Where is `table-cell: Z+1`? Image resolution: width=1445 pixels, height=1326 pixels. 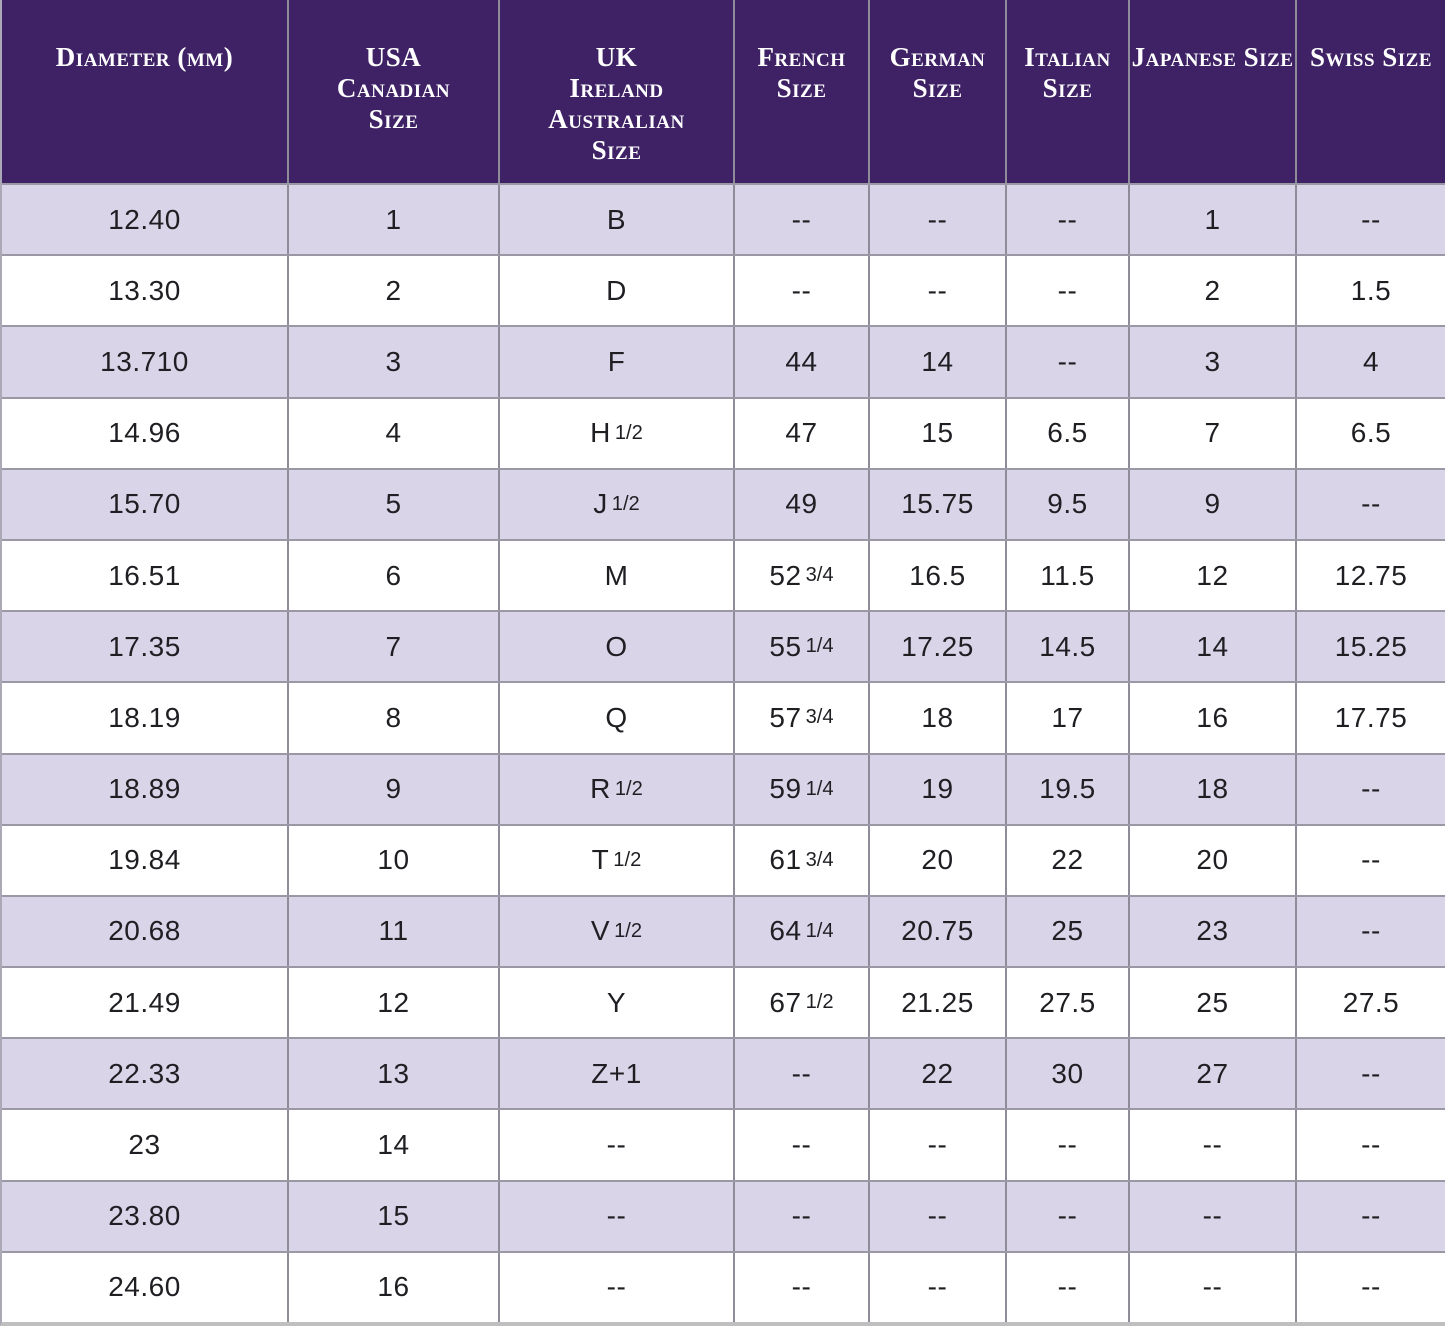 table-cell: Z+1 is located at coordinates (617, 1074).